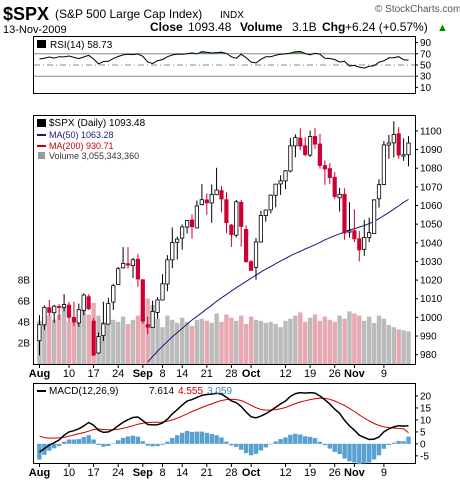 This screenshot has height=487, width=460. Describe the element at coordinates (431, 206) in the screenshot. I see `price-tick-label: 1060` at that location.